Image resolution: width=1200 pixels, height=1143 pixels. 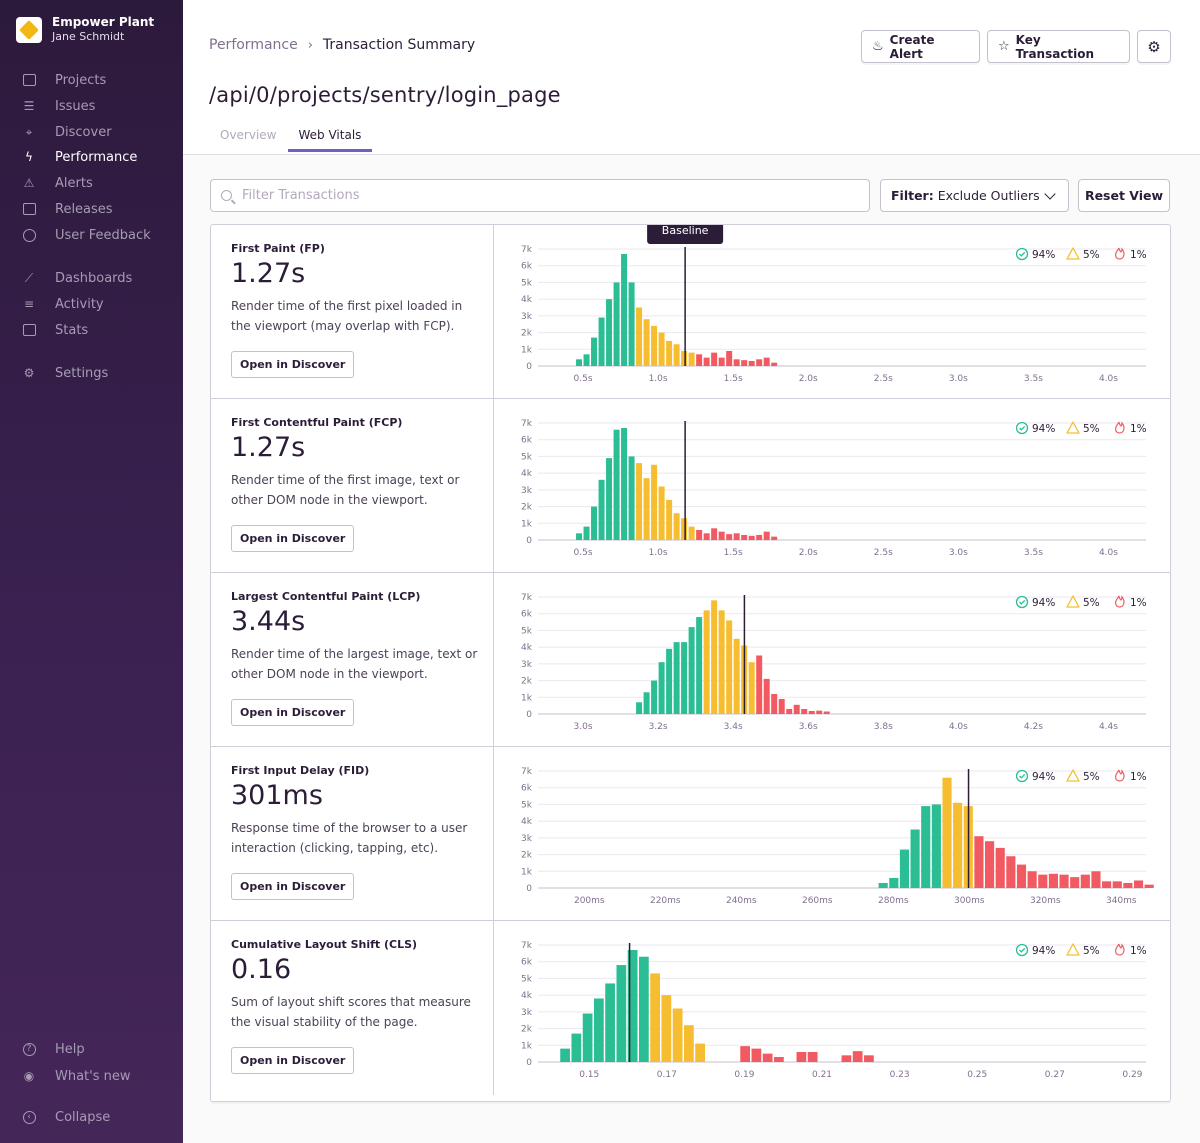 I want to click on x-tick-label: 3.5s, so click(x=1033, y=553).